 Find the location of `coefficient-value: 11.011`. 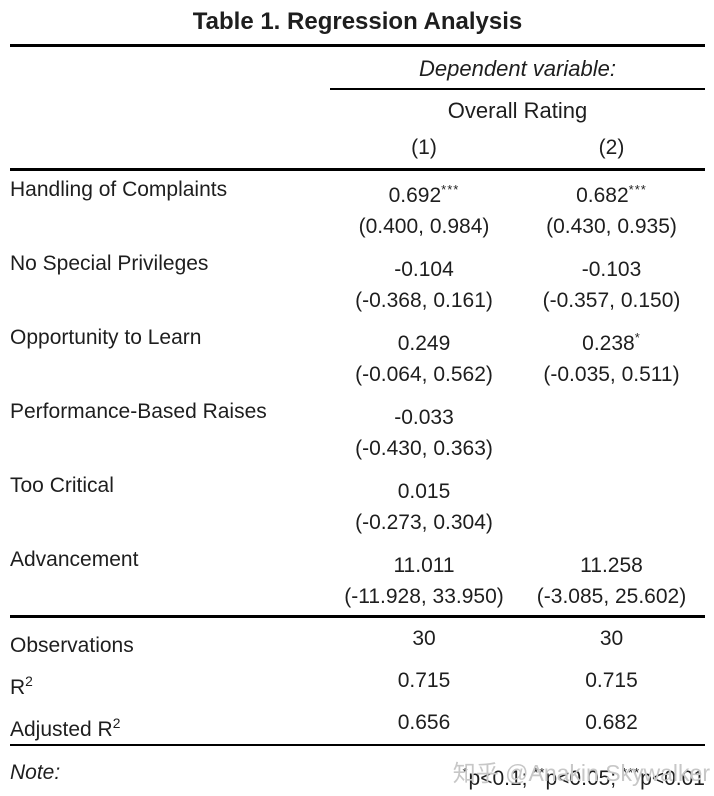

coefficient-value: 11.011 is located at coordinates (424, 565).